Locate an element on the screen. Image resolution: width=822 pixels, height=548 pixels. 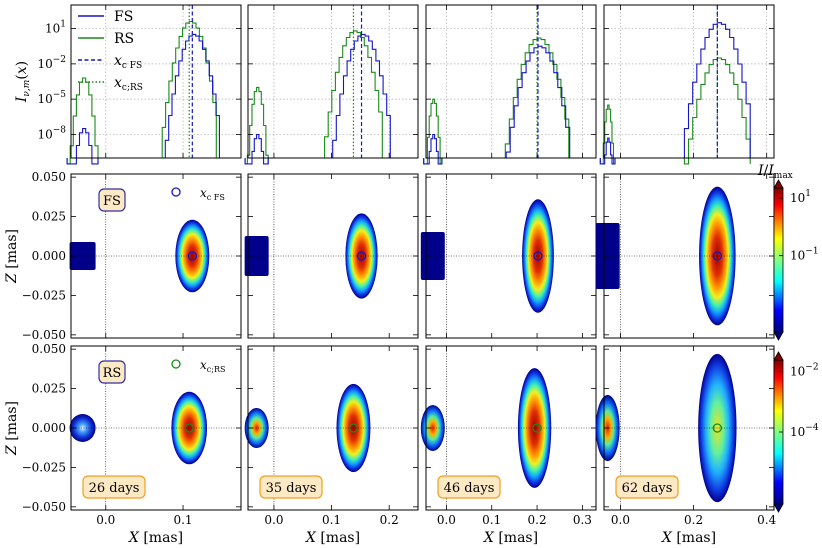
yl-x: x is located at coordinates (22, 70).